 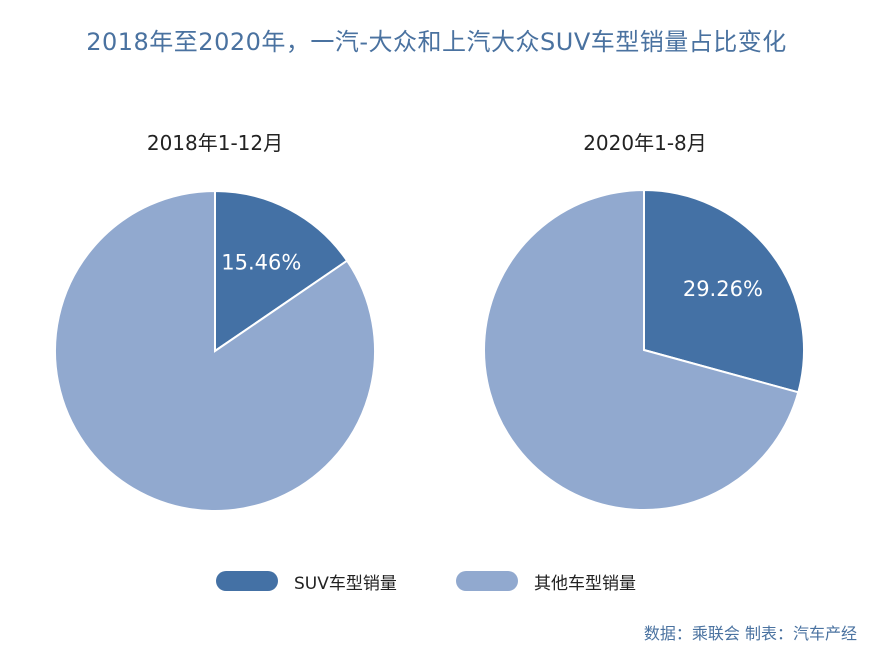 What do you see at coordinates (585, 583) in the screenshot?
I see `legend-label-other: 其他车型销量` at bounding box center [585, 583].